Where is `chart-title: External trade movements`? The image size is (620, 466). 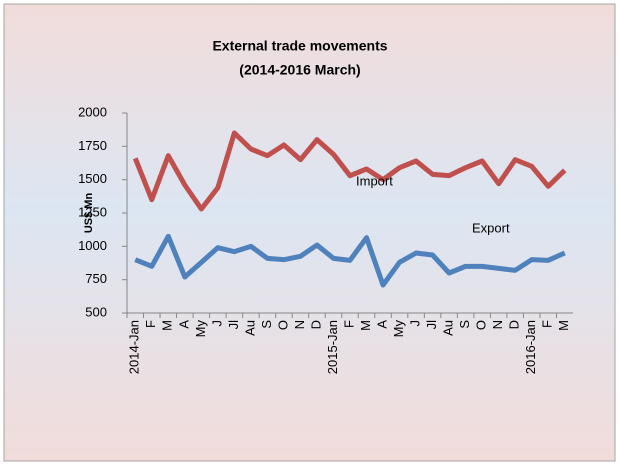 chart-title: External trade movements is located at coordinates (299, 46).